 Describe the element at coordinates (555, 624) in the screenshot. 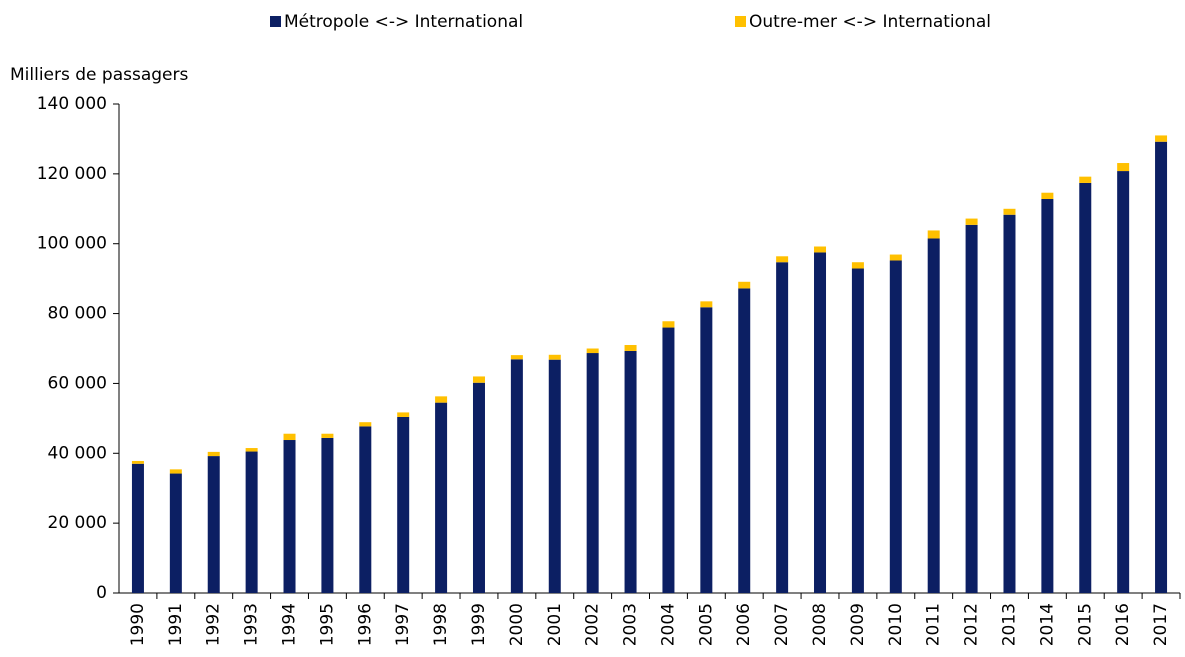

I see `x-tick-label: 2001` at that location.